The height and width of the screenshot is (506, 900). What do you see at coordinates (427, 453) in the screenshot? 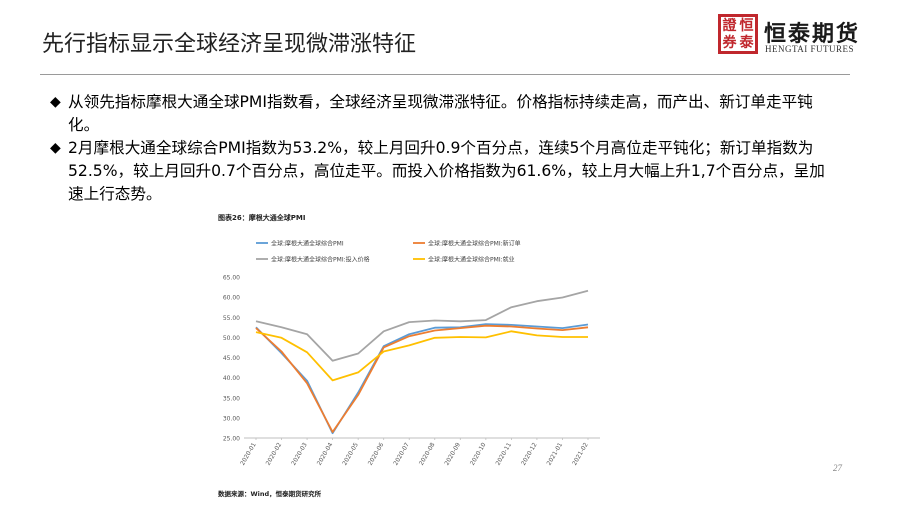
I see `x-tick-label: 2020-08` at bounding box center [427, 453].